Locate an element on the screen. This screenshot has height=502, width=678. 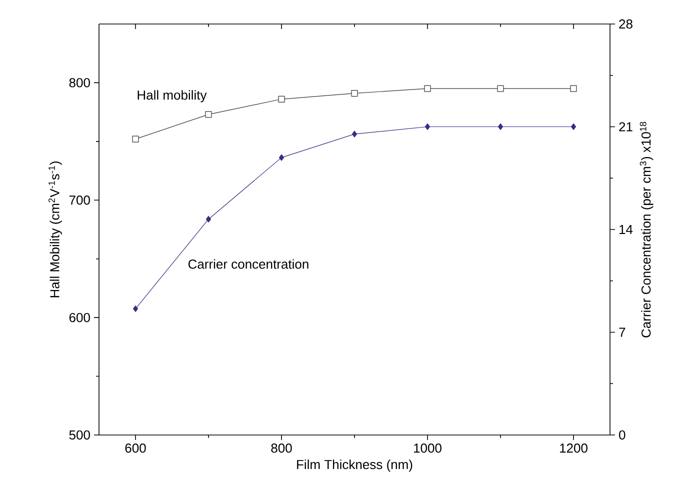
x-tick-label: 1000 is located at coordinates (428, 448).